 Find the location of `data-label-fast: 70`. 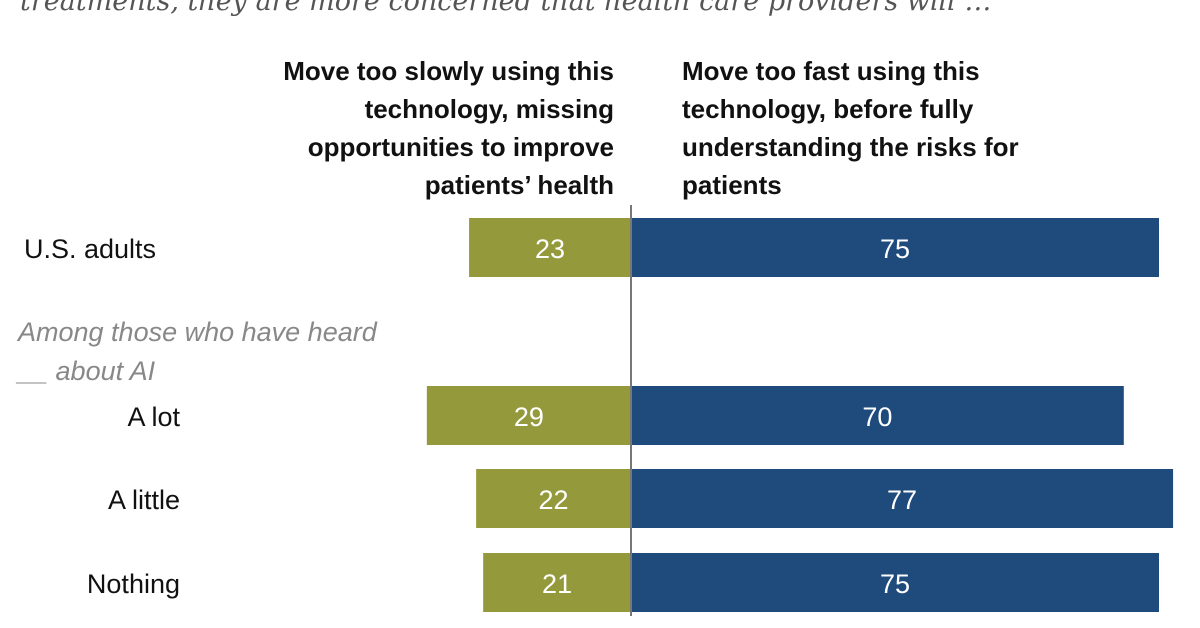

data-label-fast: 70 is located at coordinates (877, 417).